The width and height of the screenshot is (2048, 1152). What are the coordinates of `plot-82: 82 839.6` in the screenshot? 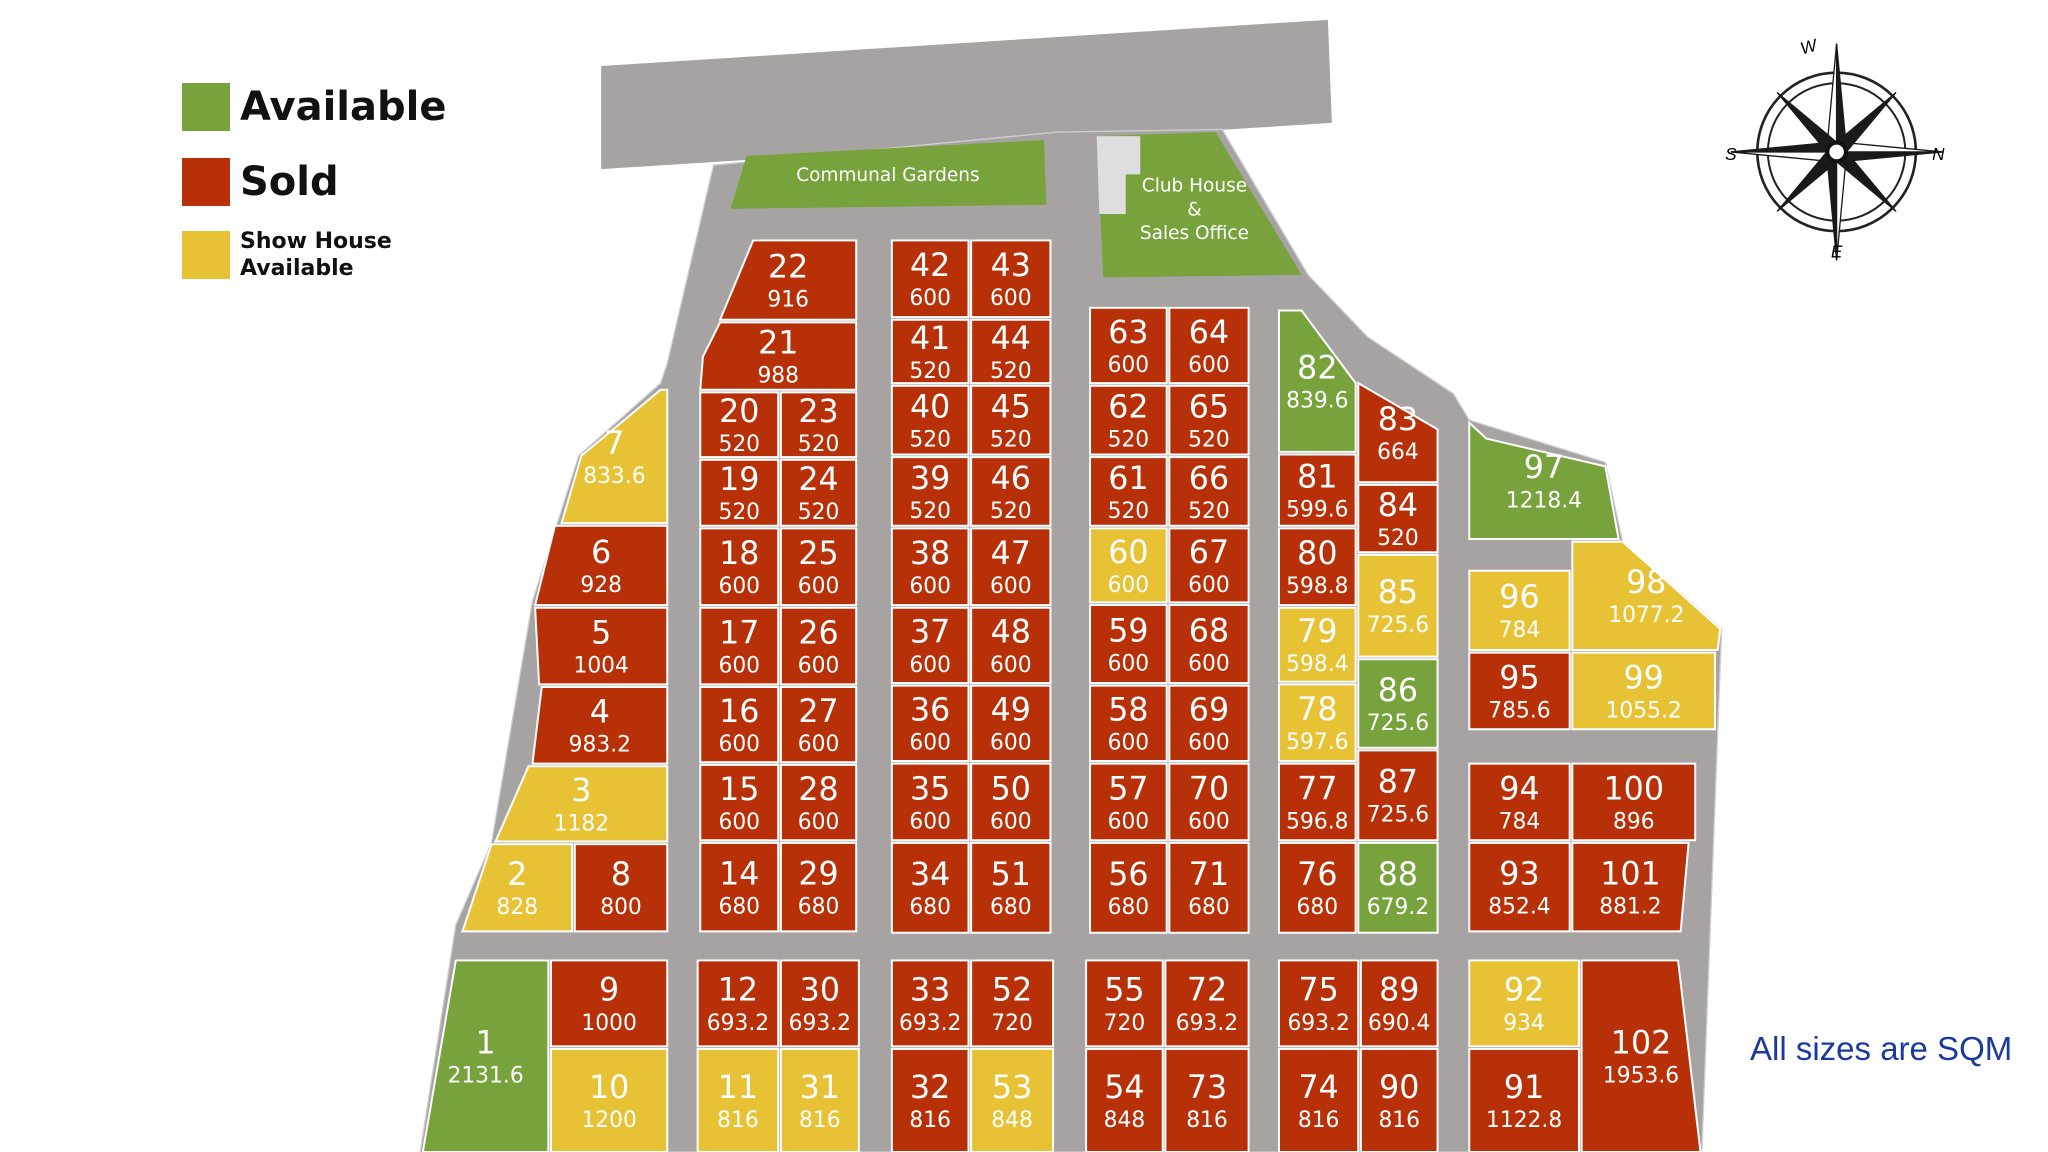 It's located at (1317, 381).